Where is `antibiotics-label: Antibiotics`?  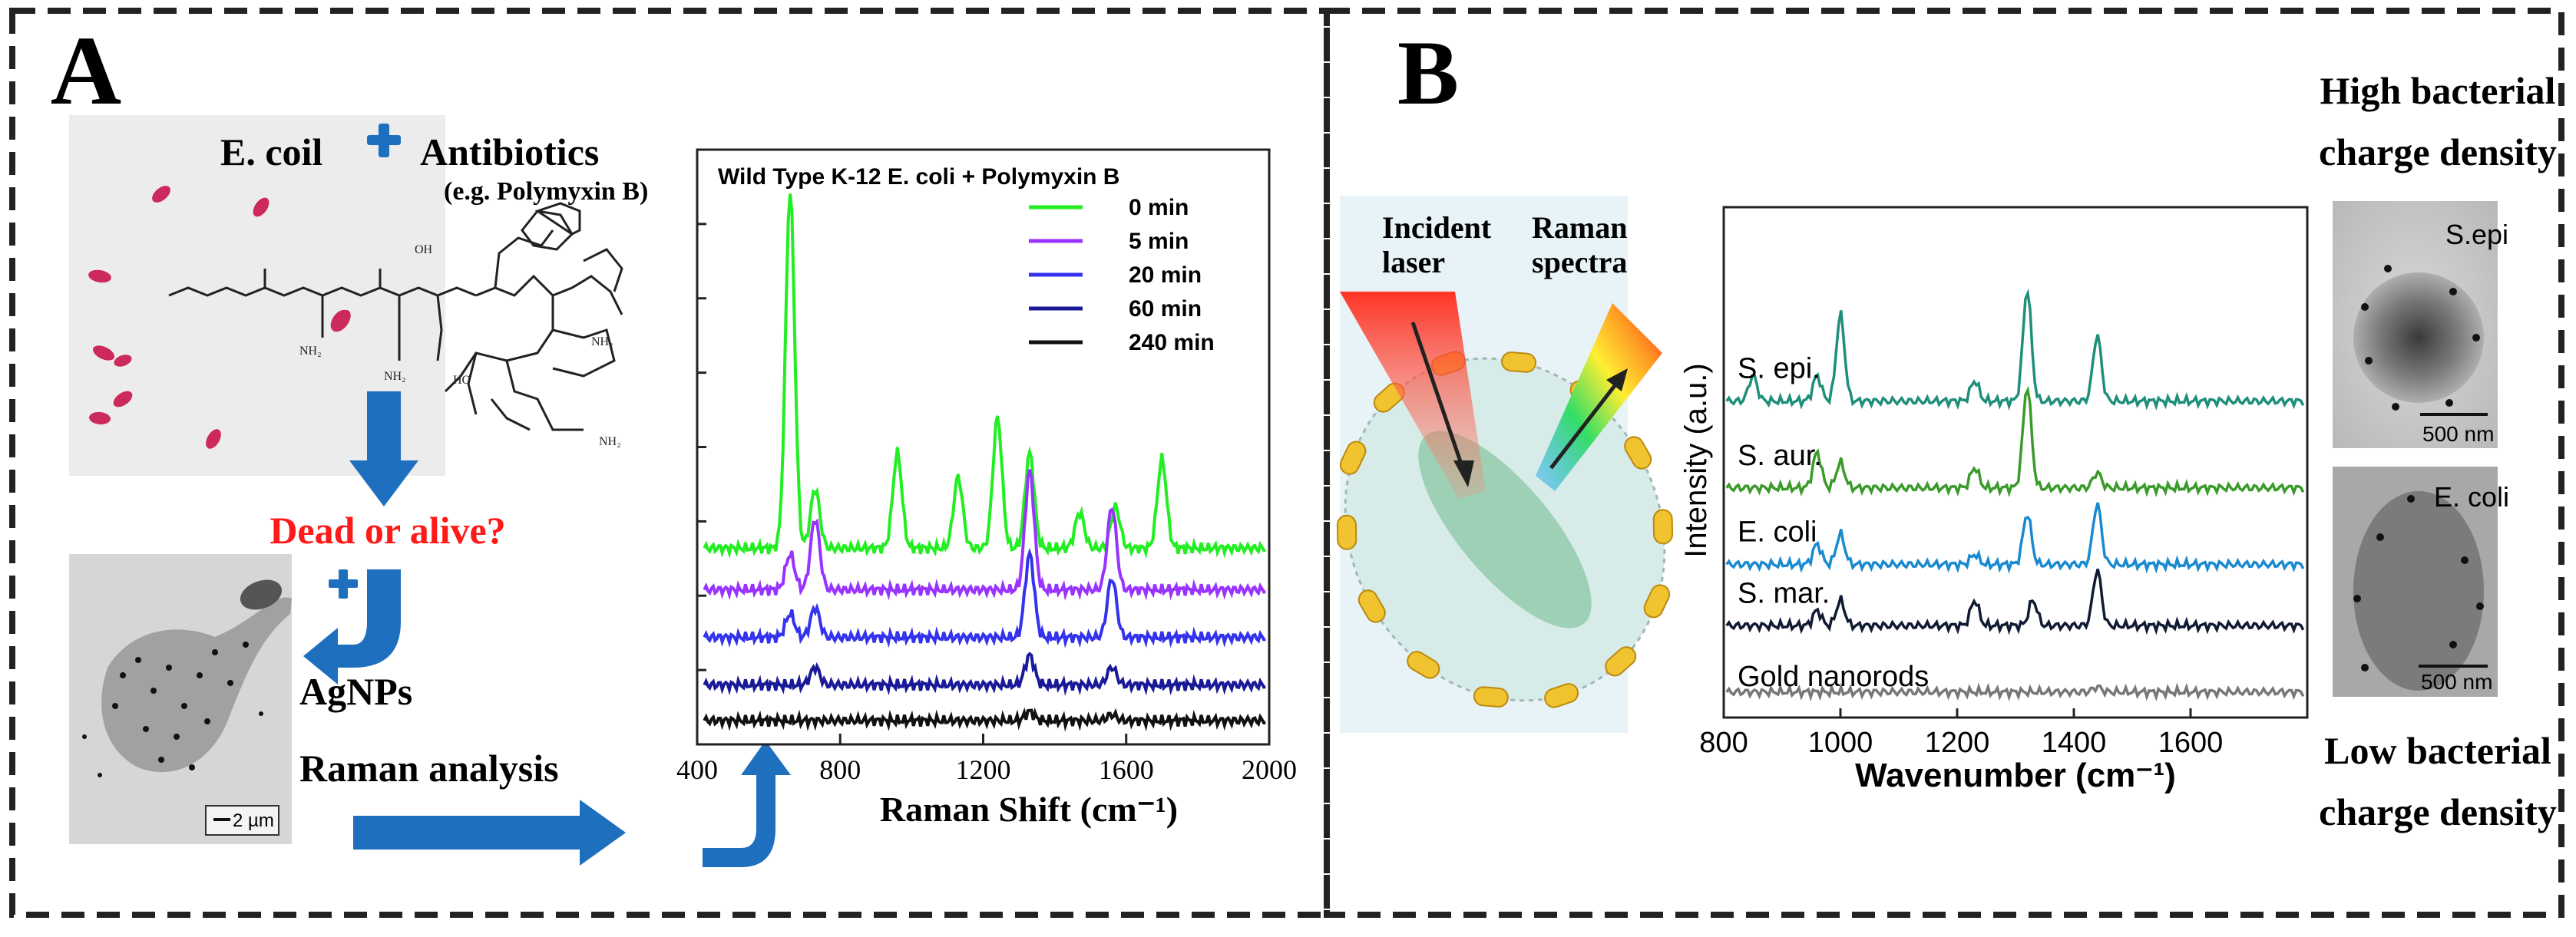 antibiotics-label: Antibiotics is located at coordinates (509, 151).